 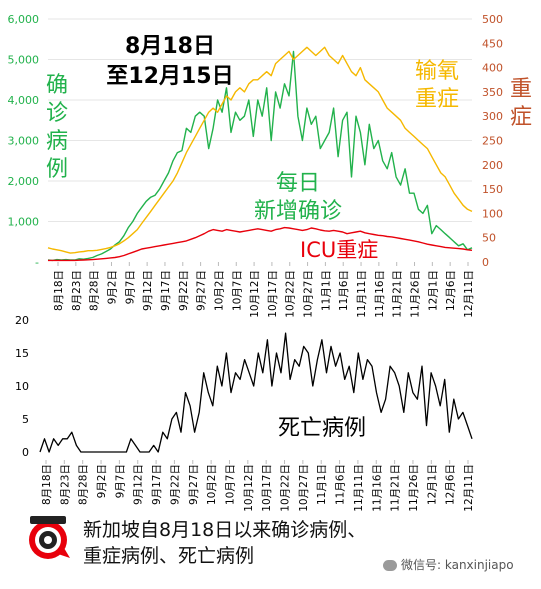 I want to click on right-axis-title-char: 重, so click(x=521, y=89).